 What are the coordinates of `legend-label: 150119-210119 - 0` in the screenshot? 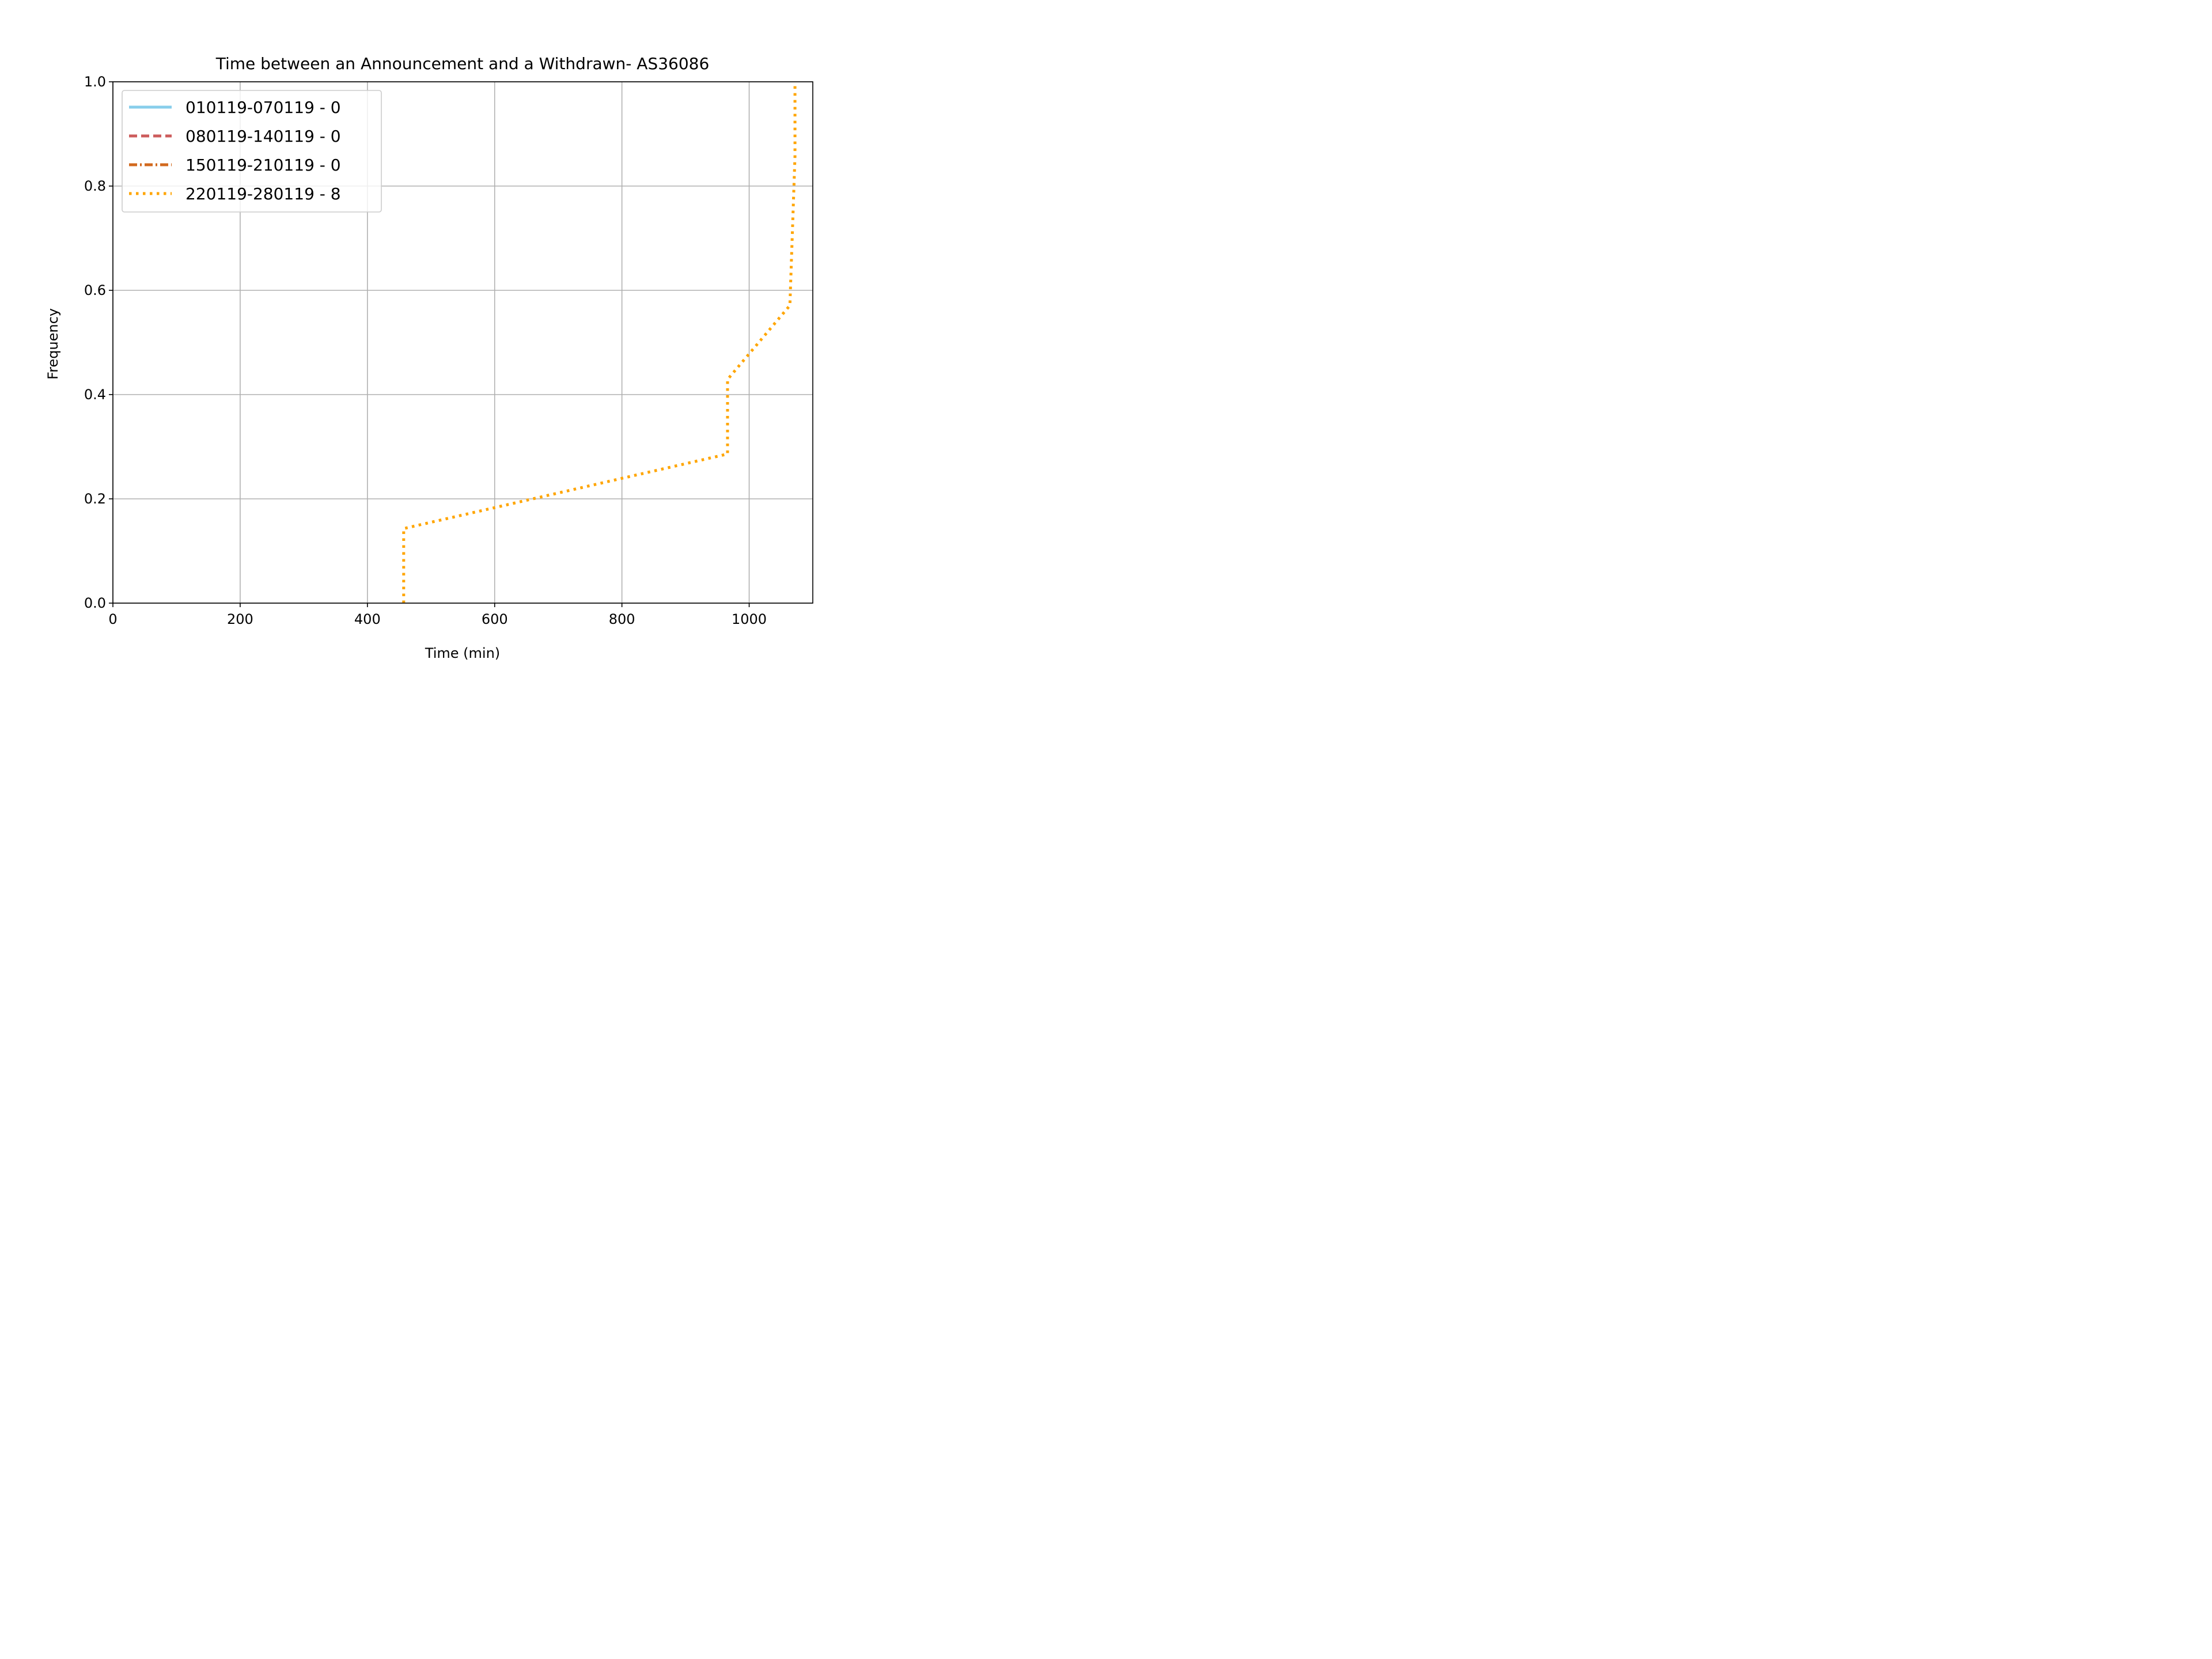 It's located at (263, 165).